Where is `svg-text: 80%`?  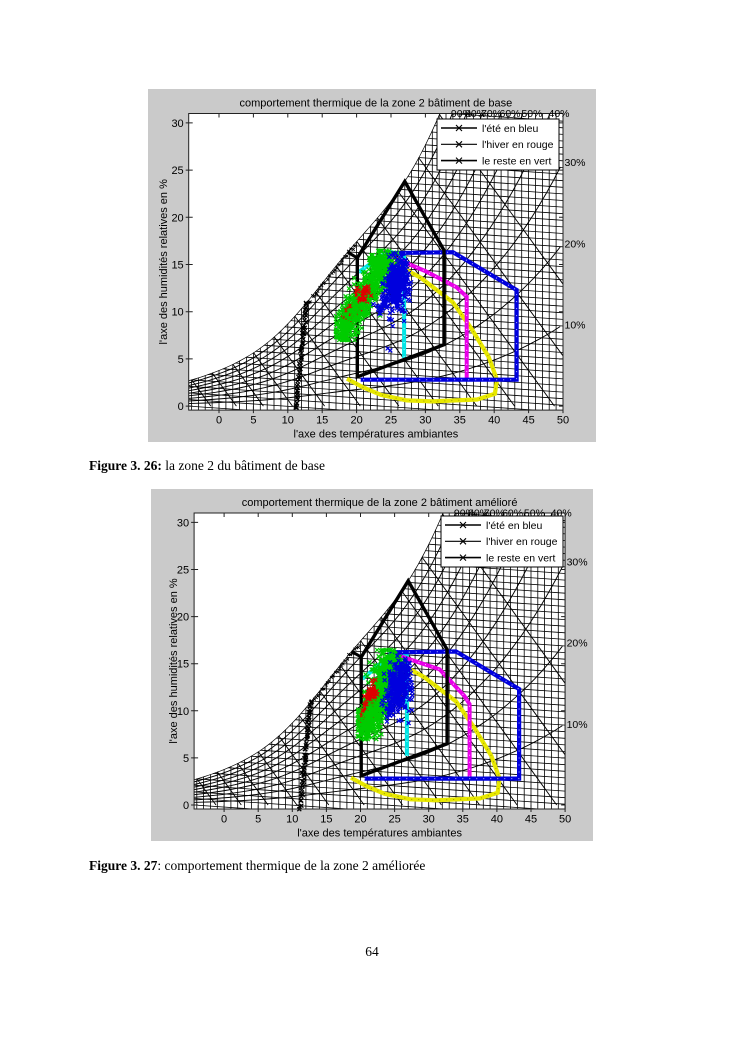 svg-text: 80% is located at coordinates (475, 114).